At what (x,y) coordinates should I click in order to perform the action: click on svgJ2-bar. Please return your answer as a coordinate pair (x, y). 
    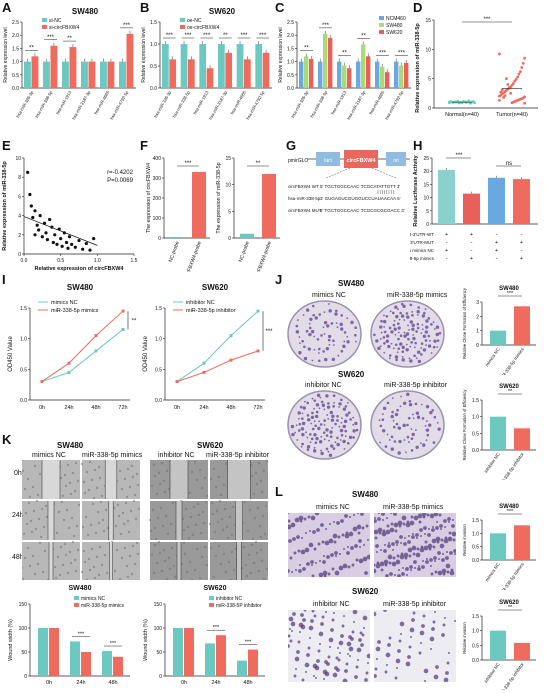
    Looking at the image, I should click on (498, 433).